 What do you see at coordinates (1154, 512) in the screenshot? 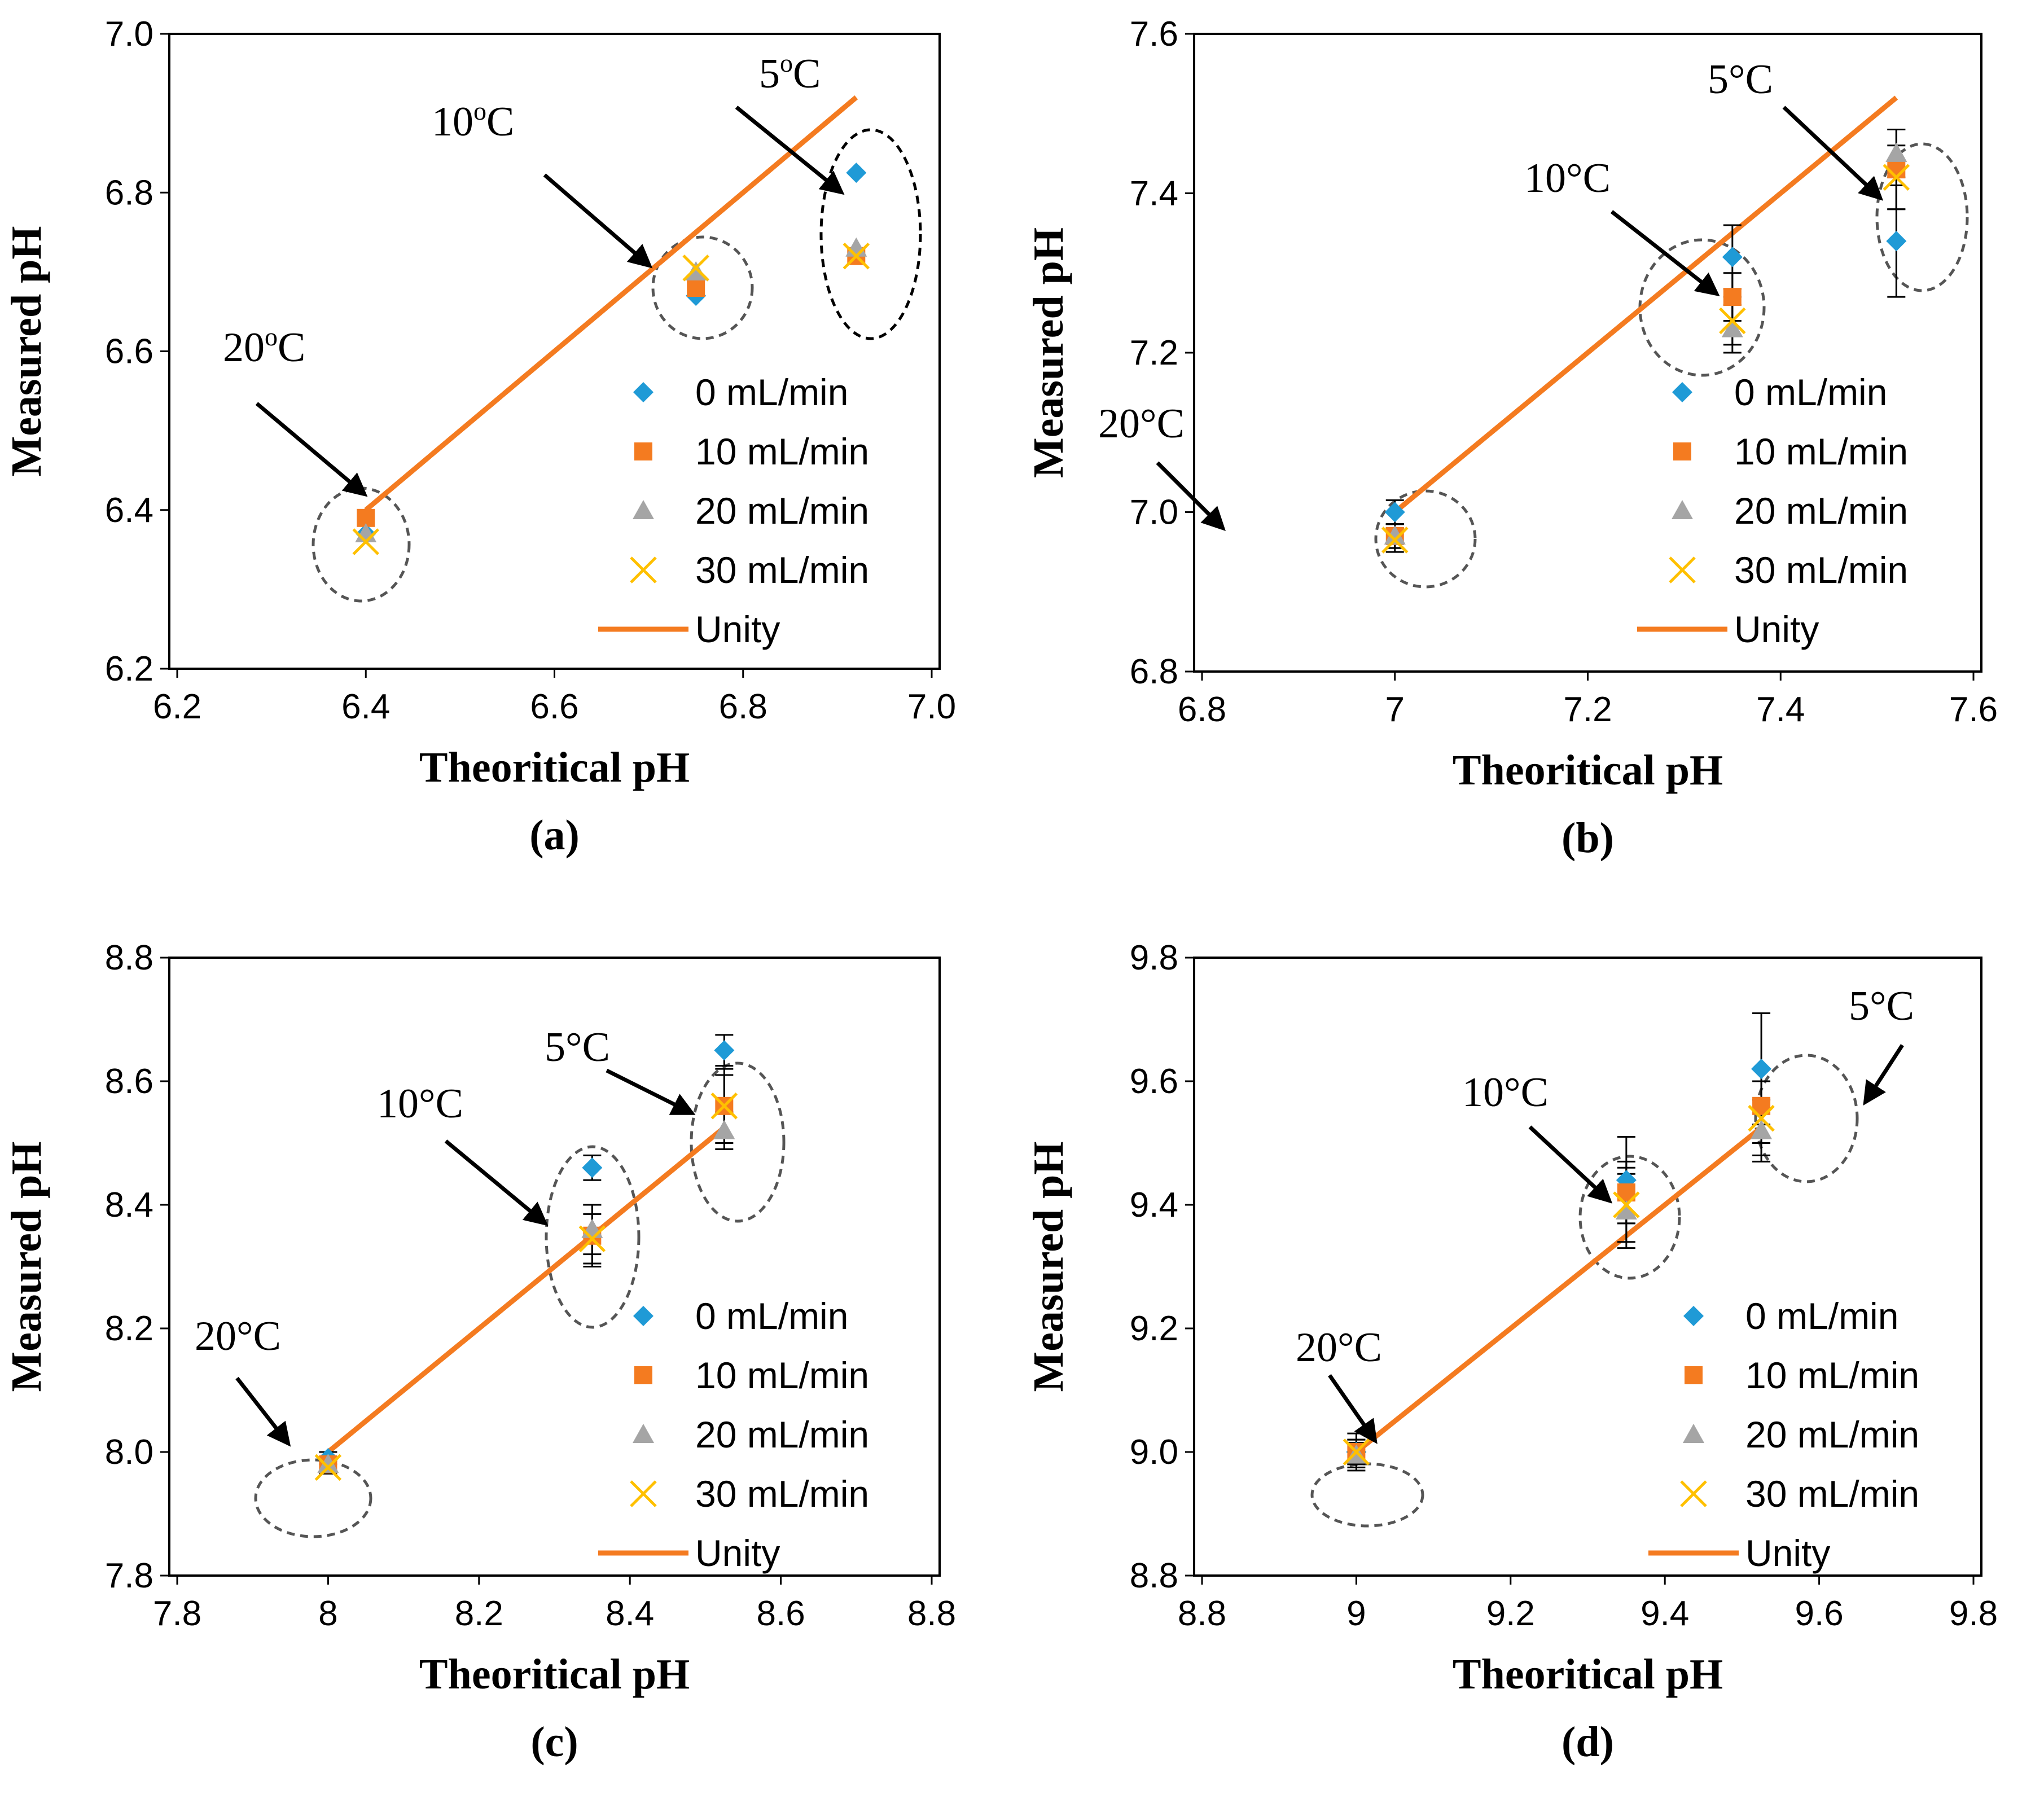
I see `y-tick-label: 7.0` at bounding box center [1154, 512].